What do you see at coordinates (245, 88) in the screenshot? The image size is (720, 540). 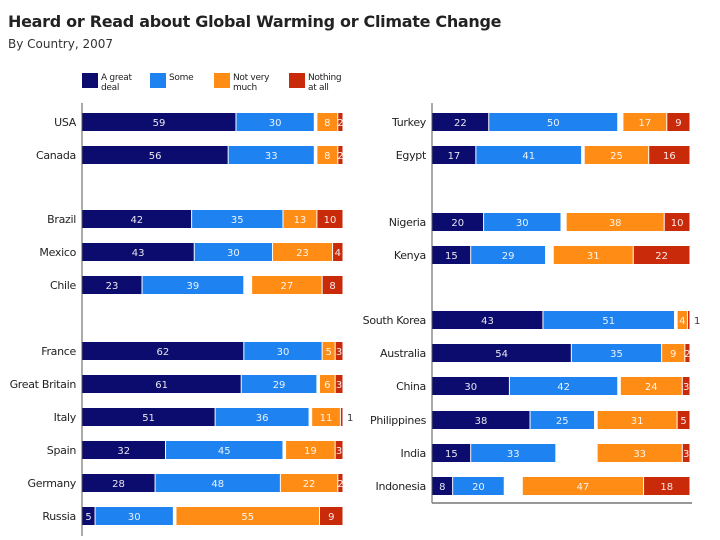 I see `legend-label-line: much` at bounding box center [245, 88].